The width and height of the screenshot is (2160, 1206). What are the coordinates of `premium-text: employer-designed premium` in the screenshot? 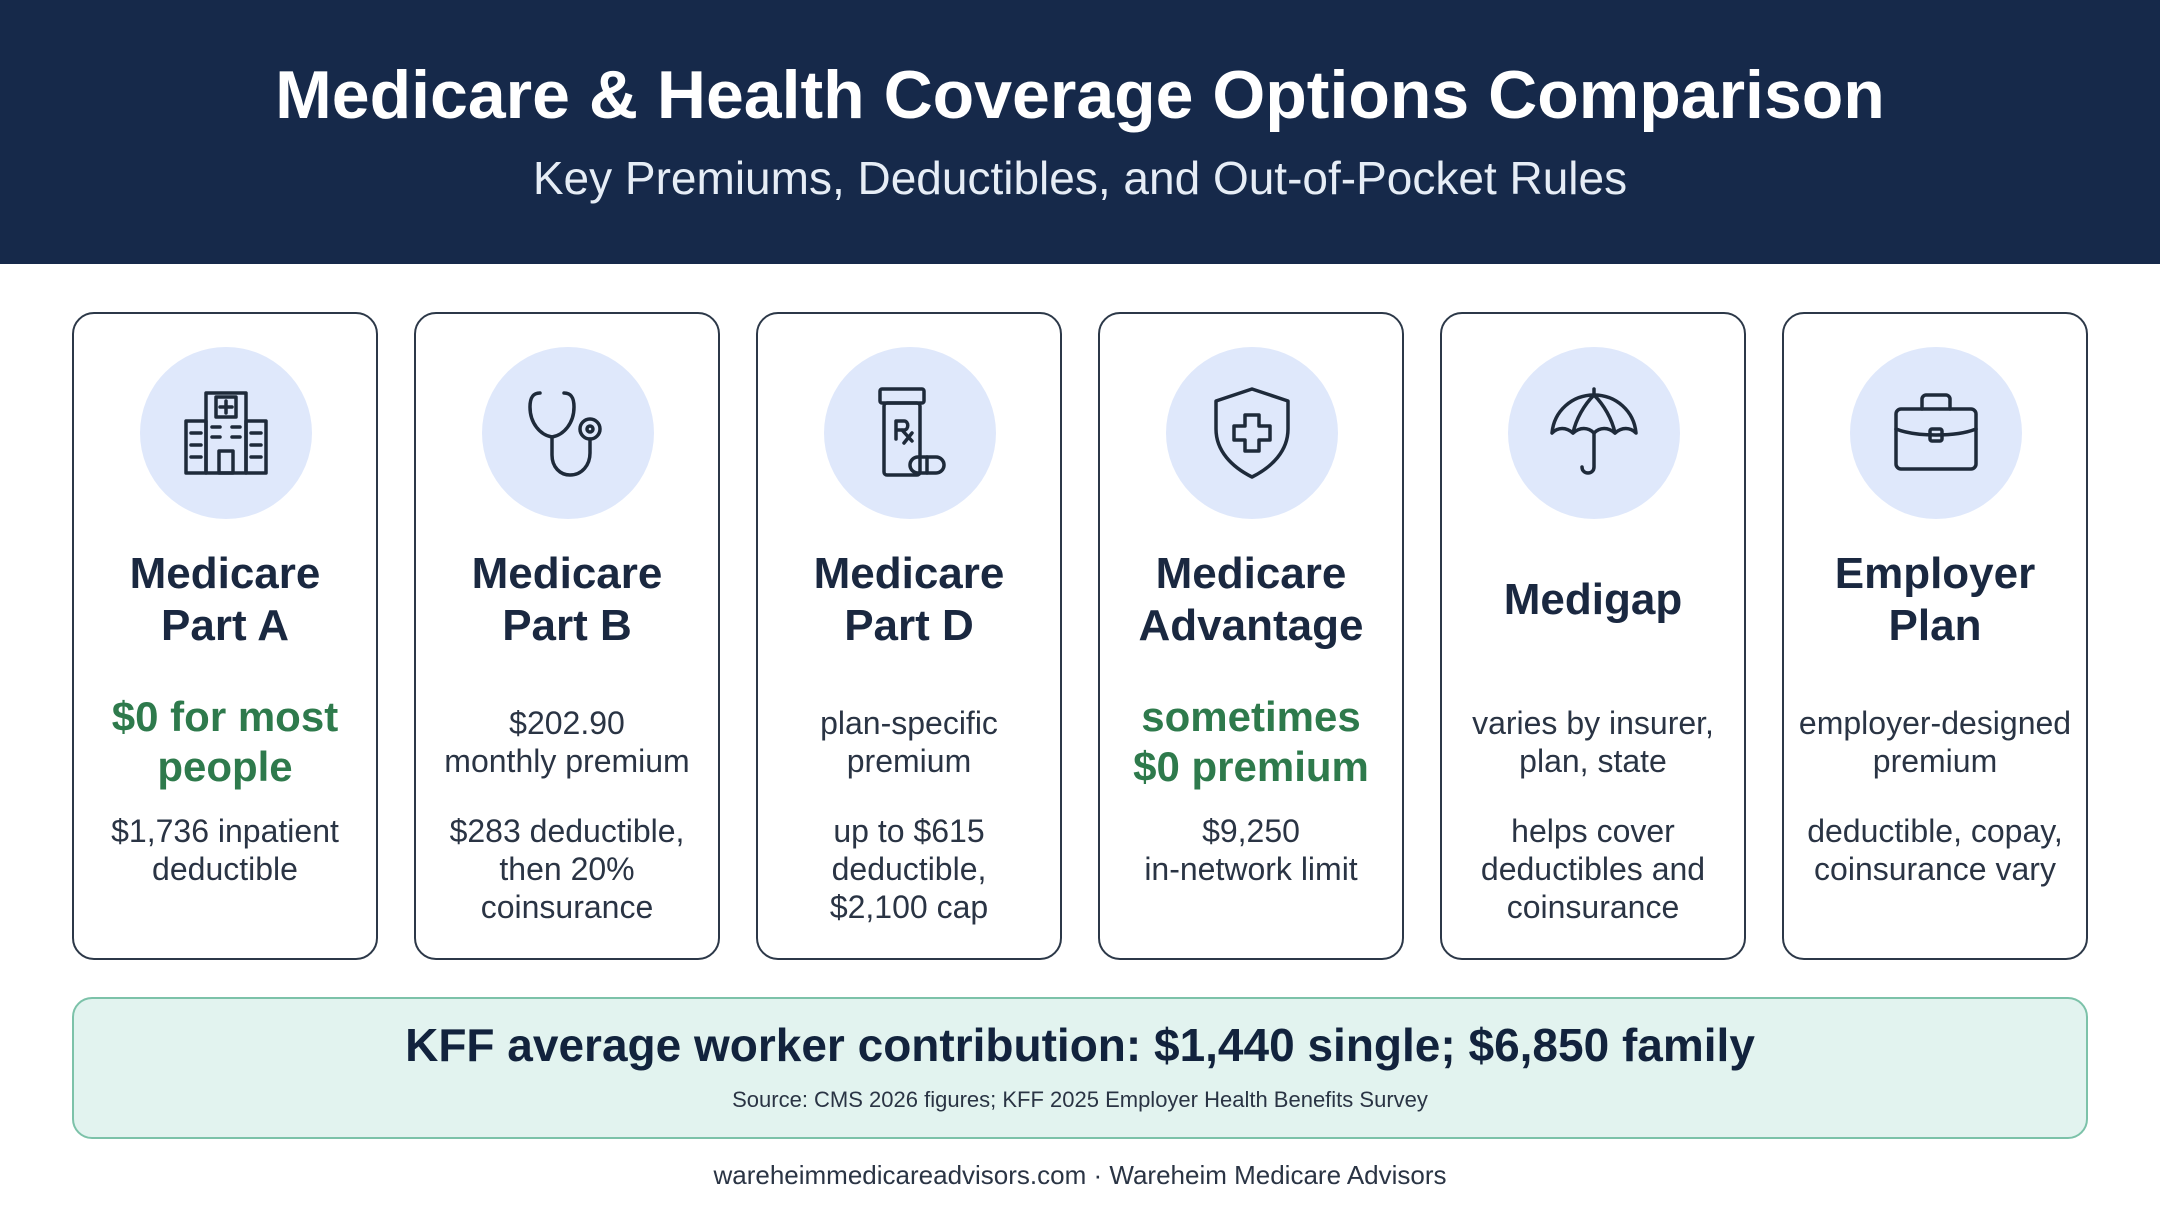 It's located at (1935, 742).